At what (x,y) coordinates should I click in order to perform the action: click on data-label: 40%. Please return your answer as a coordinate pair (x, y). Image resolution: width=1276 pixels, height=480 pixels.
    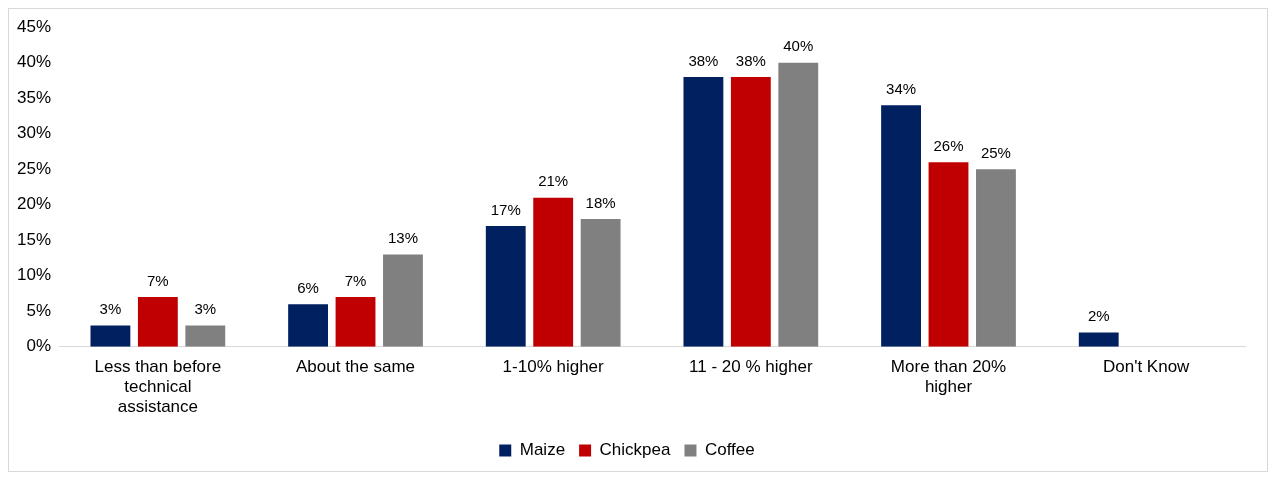
    Looking at the image, I should click on (798, 46).